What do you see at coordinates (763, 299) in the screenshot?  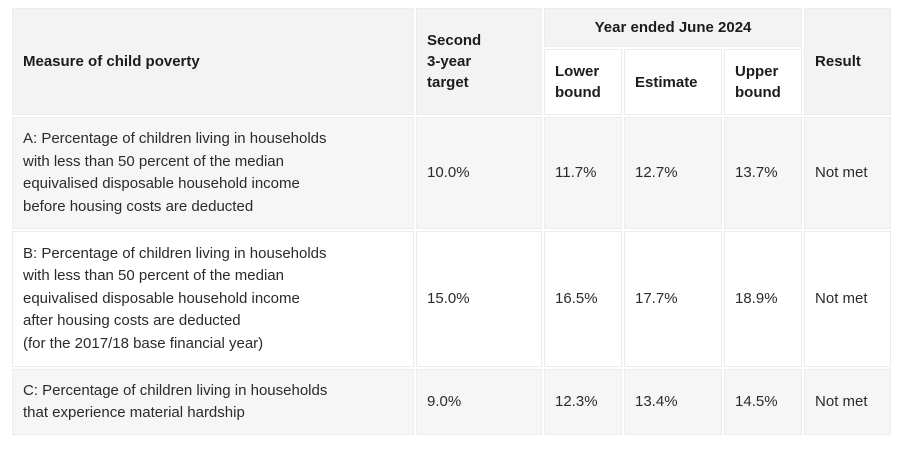 I see `upper-bound-cell: 18.9%` at bounding box center [763, 299].